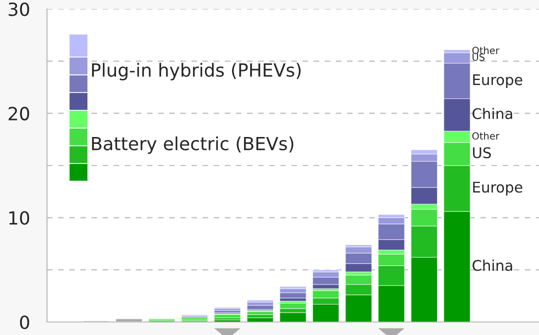 The image size is (539, 335). Describe the element at coordinates (25, 322) in the screenshot. I see `y-tick-label: 0` at that location.